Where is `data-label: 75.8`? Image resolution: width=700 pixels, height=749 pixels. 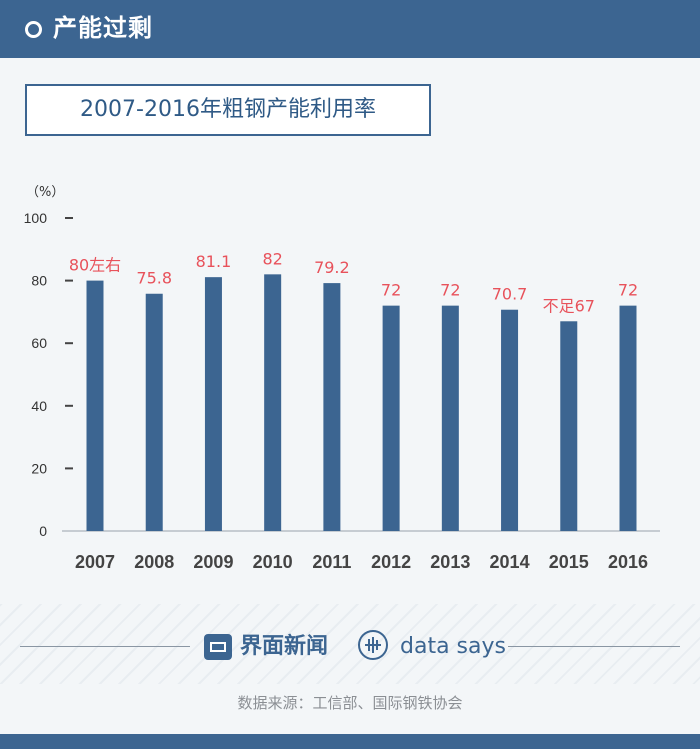 data-label: 75.8 is located at coordinates (154, 278).